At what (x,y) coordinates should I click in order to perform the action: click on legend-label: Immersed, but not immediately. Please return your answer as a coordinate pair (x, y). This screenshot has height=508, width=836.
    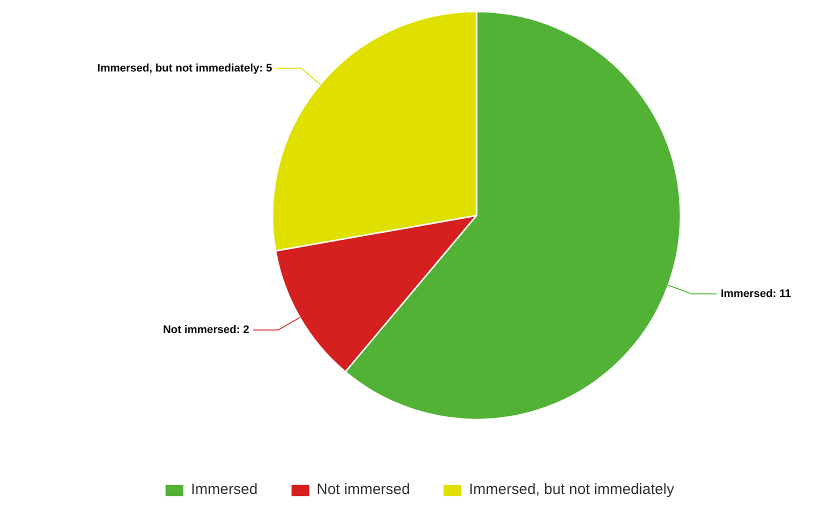
    Looking at the image, I should click on (571, 489).